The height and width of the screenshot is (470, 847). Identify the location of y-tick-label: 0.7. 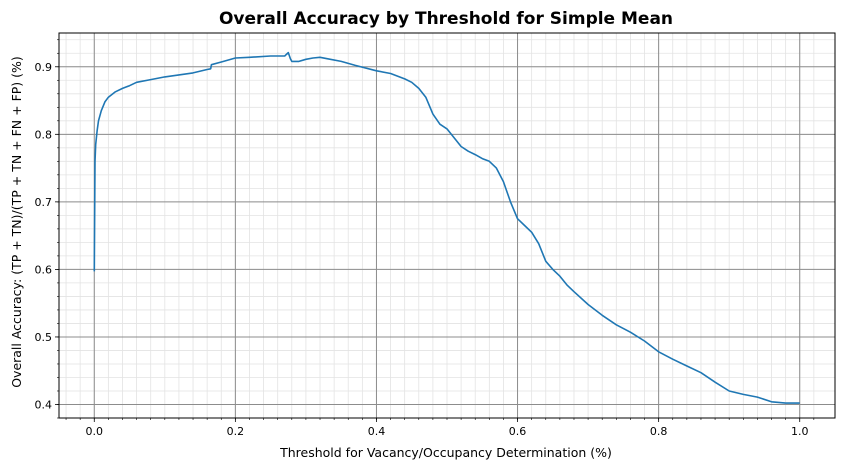
(44, 202).